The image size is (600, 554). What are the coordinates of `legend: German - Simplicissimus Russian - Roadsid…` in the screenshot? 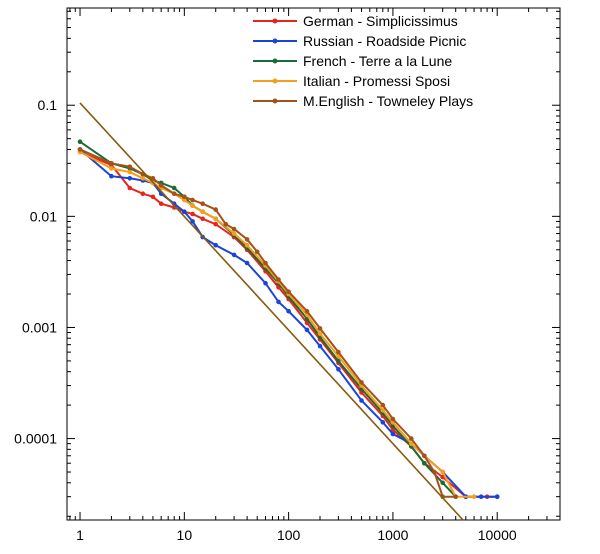 It's located at (363, 61).